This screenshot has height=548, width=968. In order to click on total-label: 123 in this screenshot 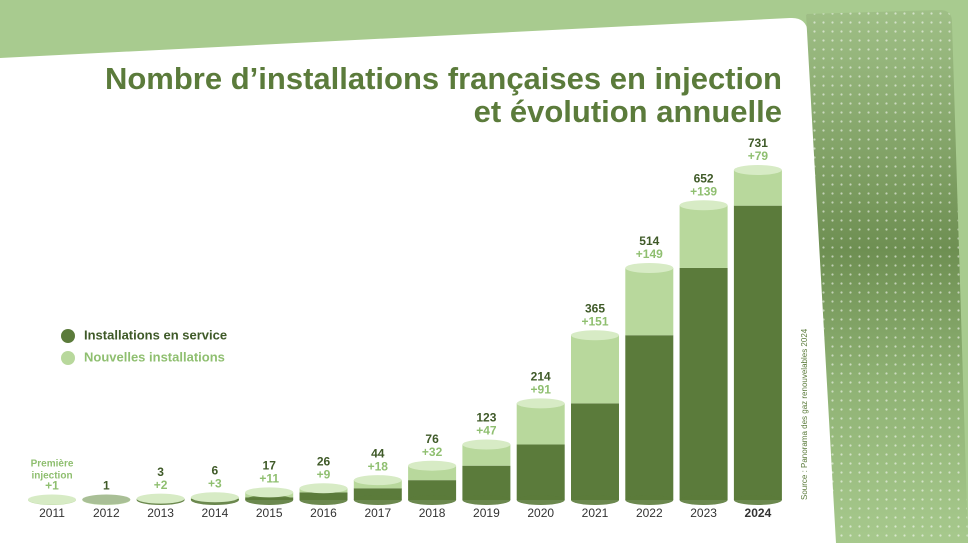, I will do `click(486, 418)`.